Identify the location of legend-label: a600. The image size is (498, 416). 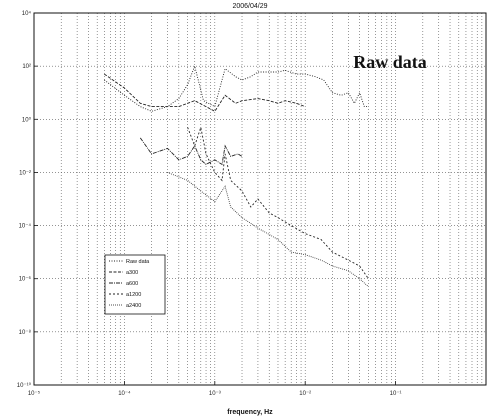
(132, 284).